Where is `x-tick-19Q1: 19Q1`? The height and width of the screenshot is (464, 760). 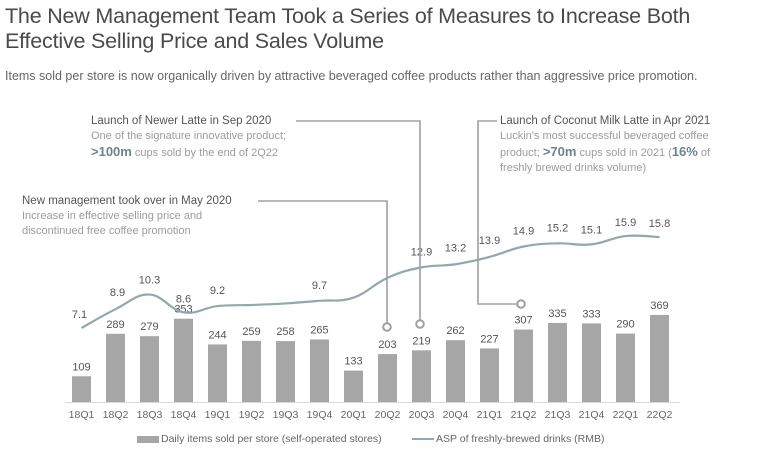
x-tick-19Q1: 19Q1 is located at coordinates (218, 415).